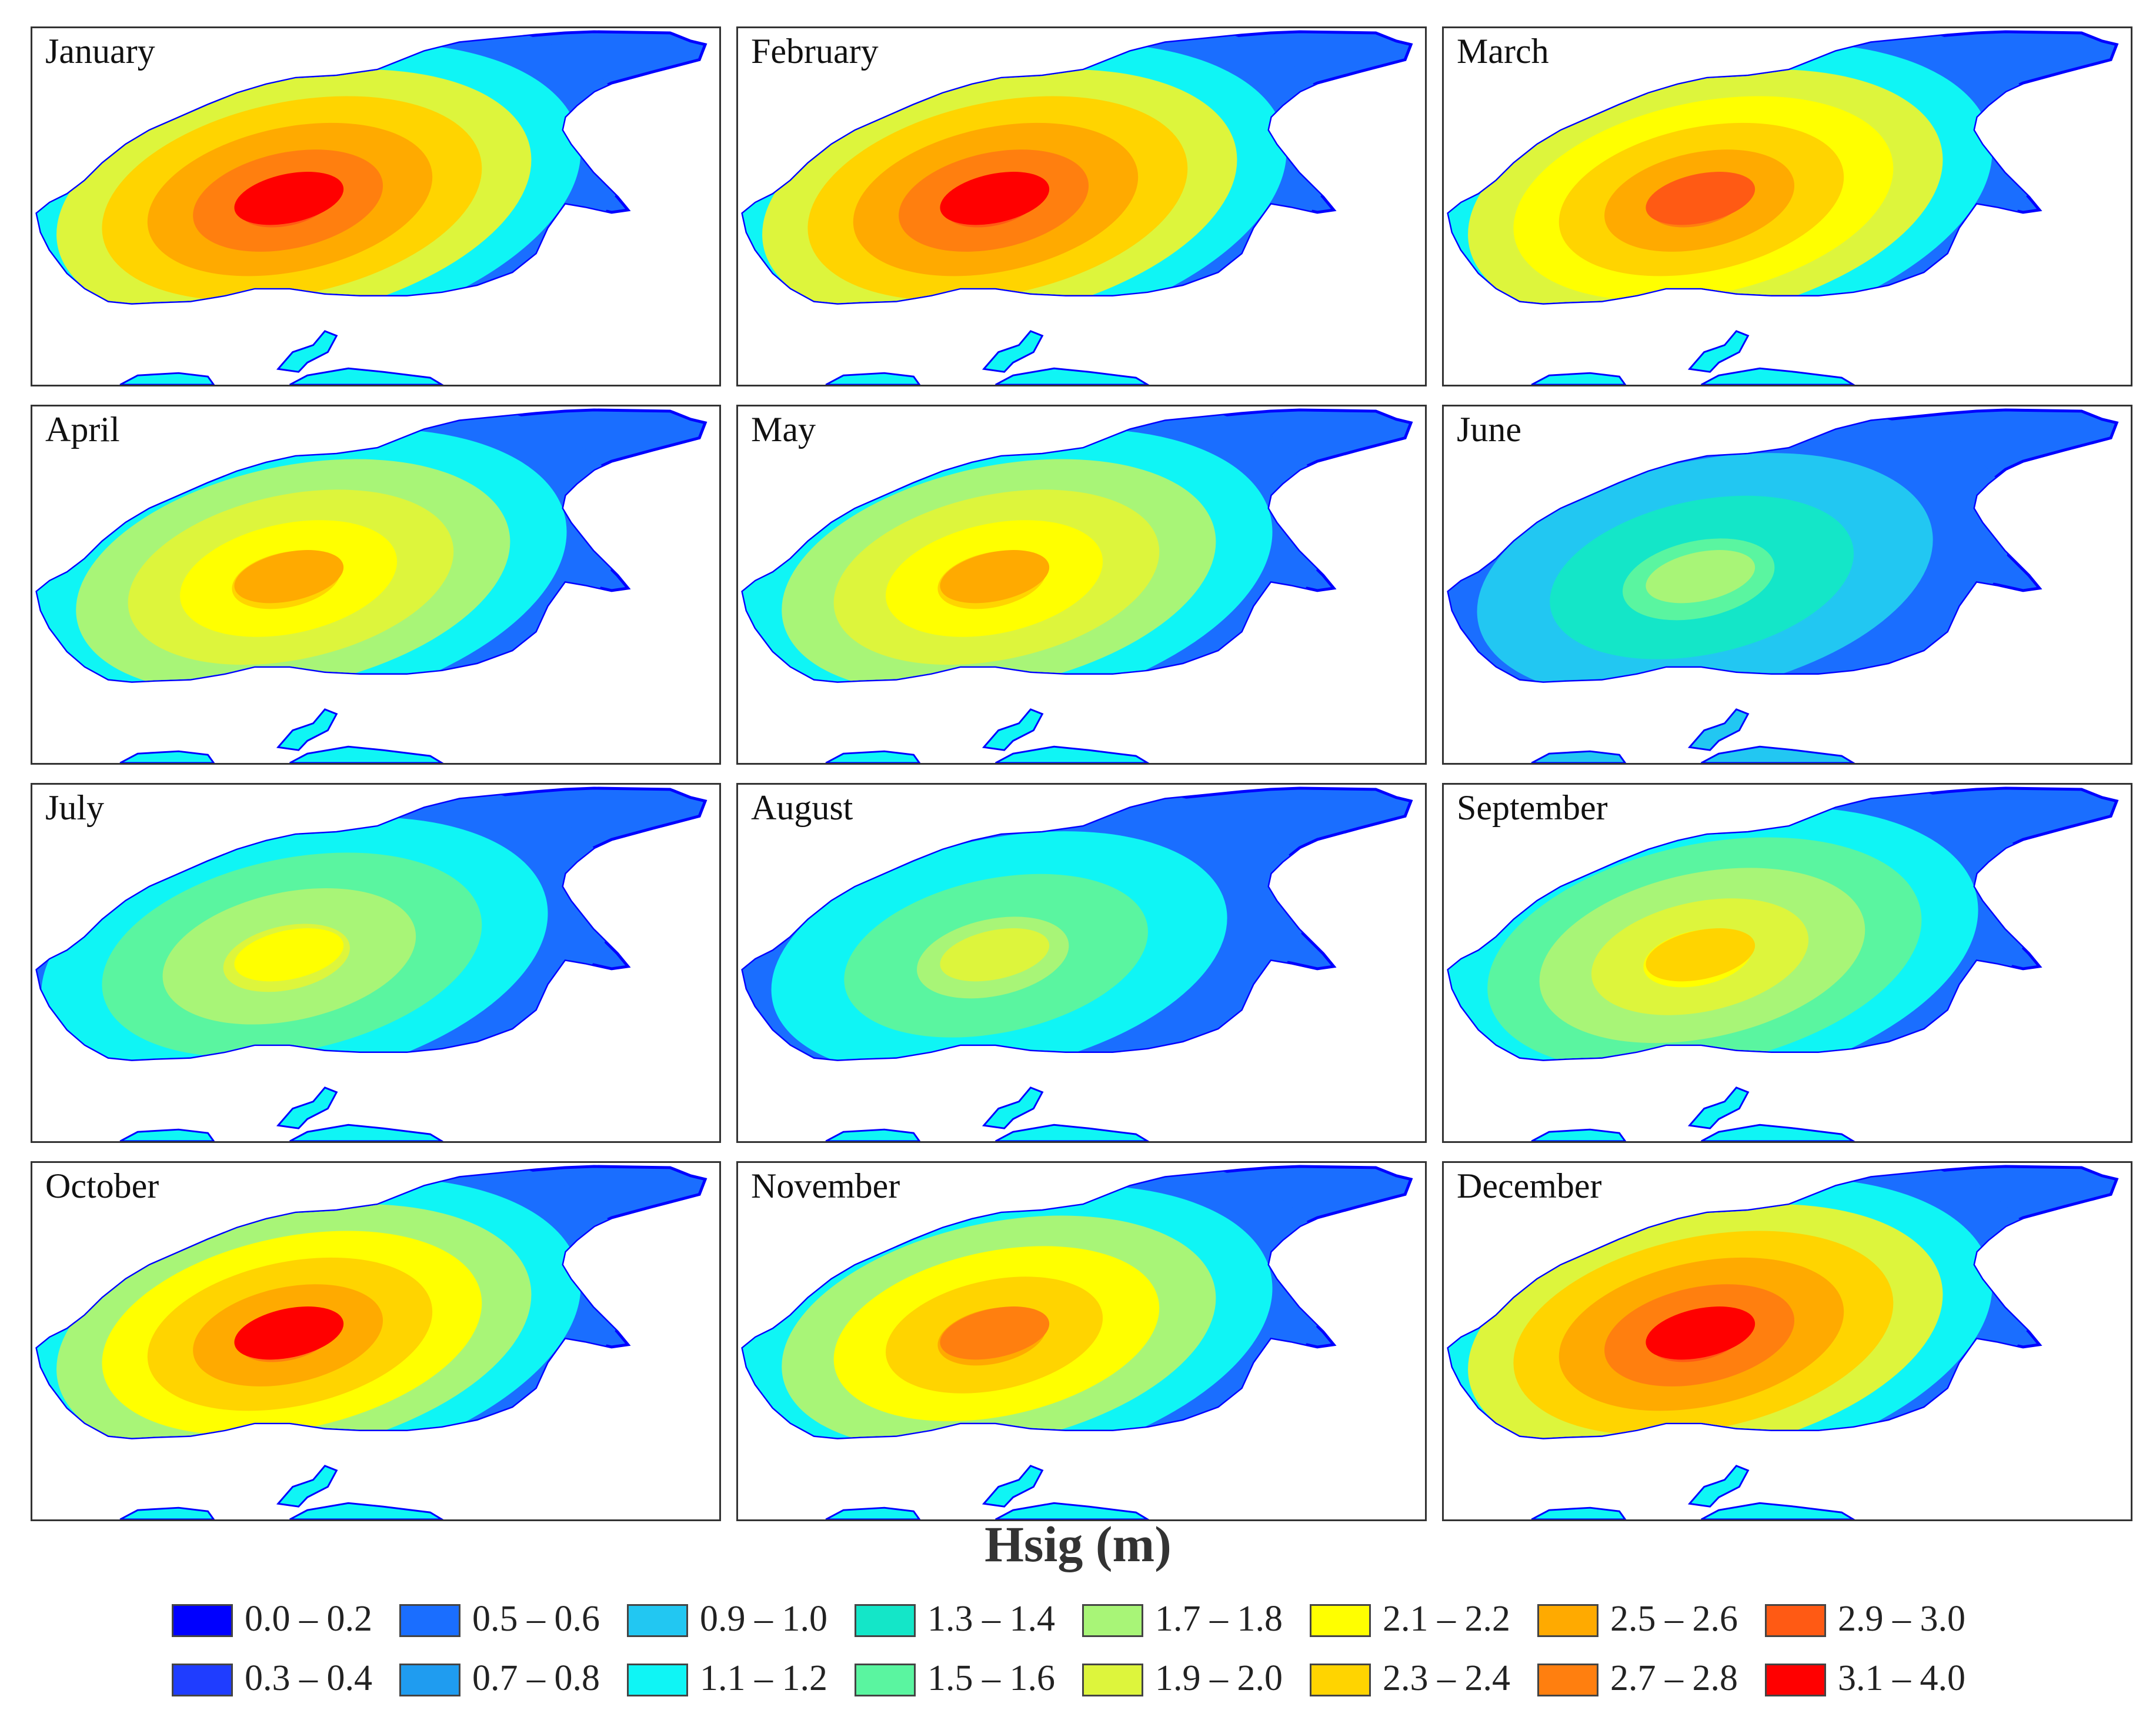 This screenshot has height=1720, width=2156. I want to click on map-panel-march: March, so click(1787, 206).